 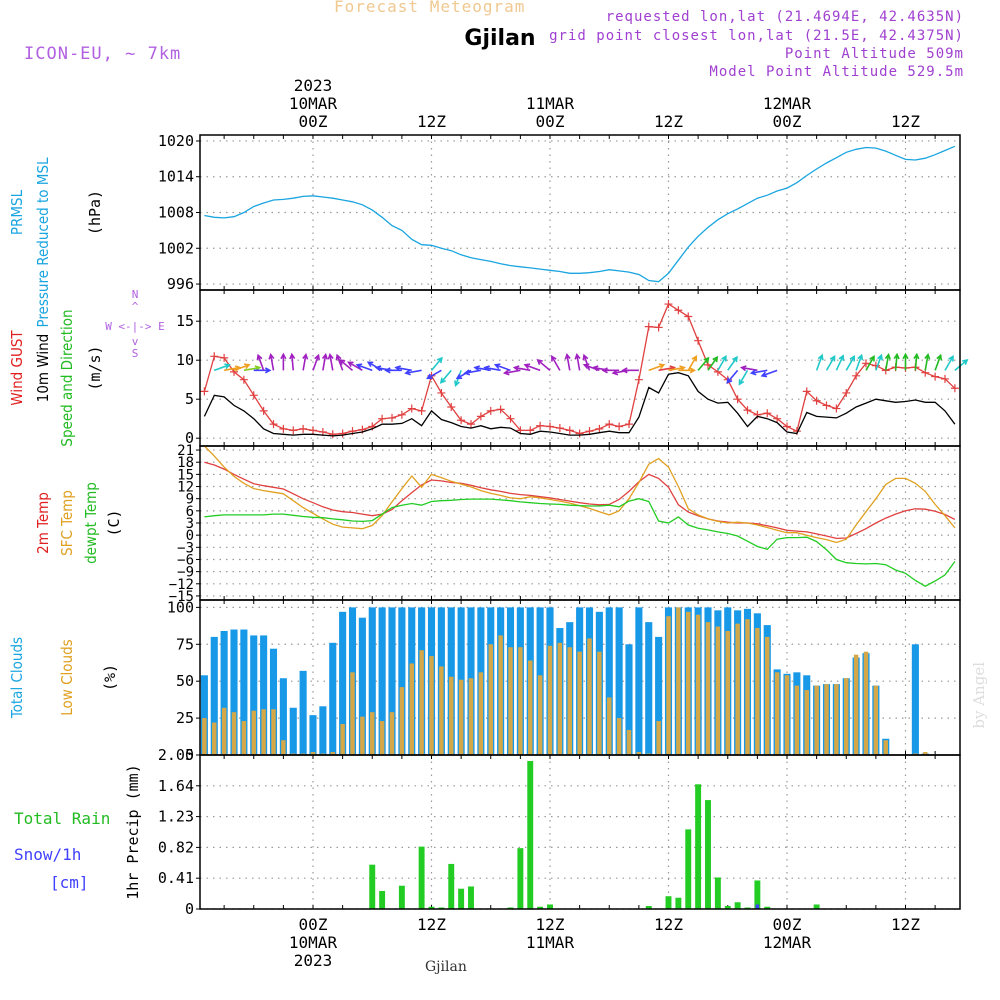 What do you see at coordinates (67, 523) in the screenshot?
I see `temperature-axis-label: SFC Temp` at bounding box center [67, 523].